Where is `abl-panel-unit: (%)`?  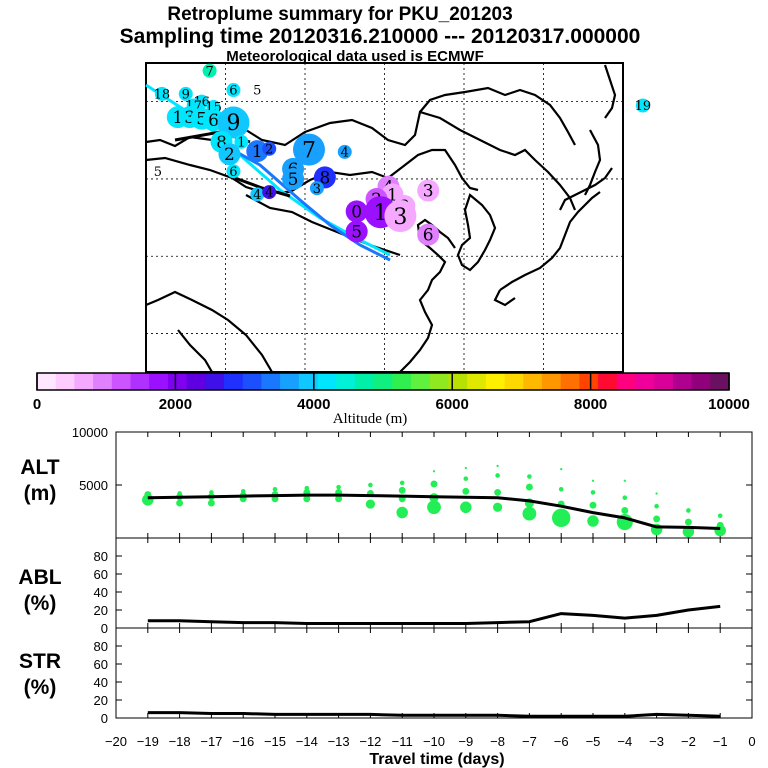 abl-panel-unit: (%) is located at coordinates (40, 603).